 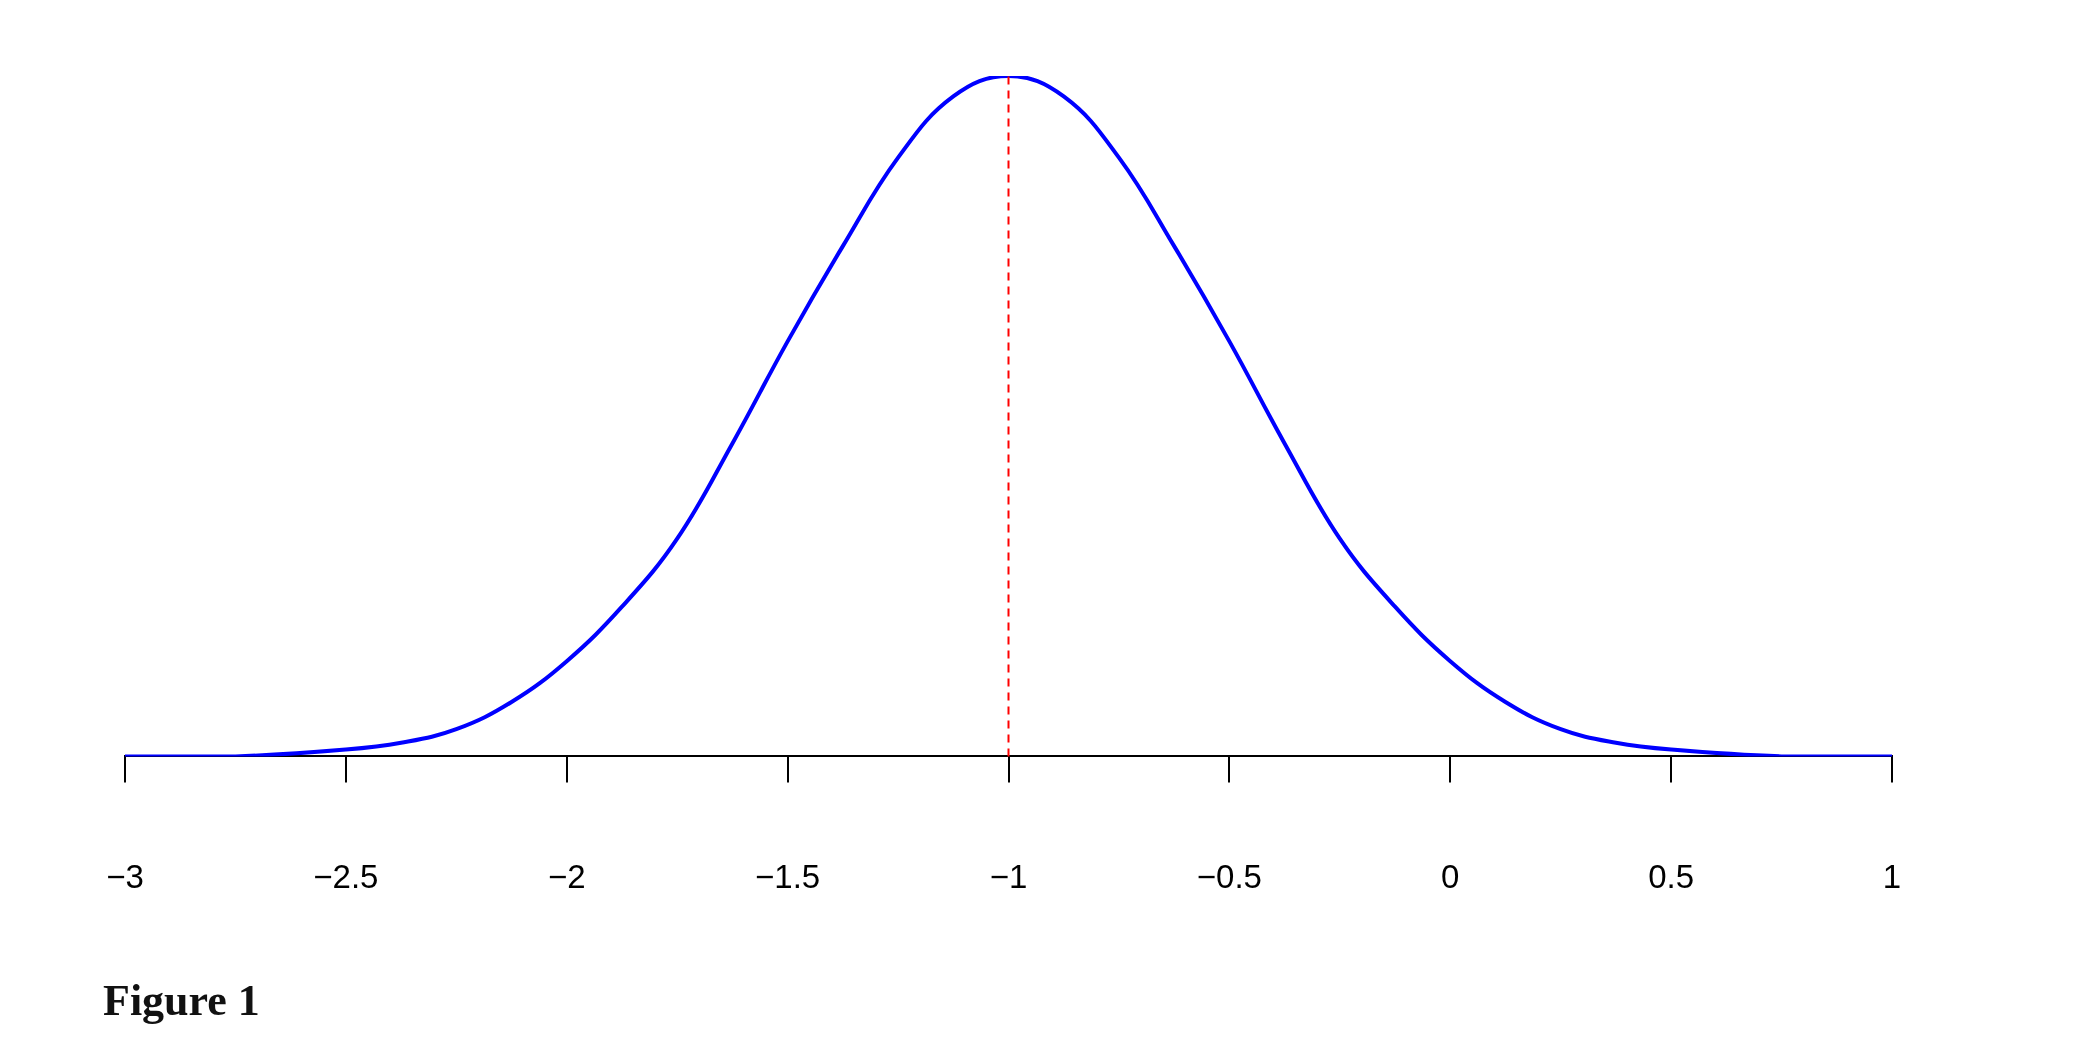 I want to click on x-tick-label: 1, so click(x=1892, y=877).